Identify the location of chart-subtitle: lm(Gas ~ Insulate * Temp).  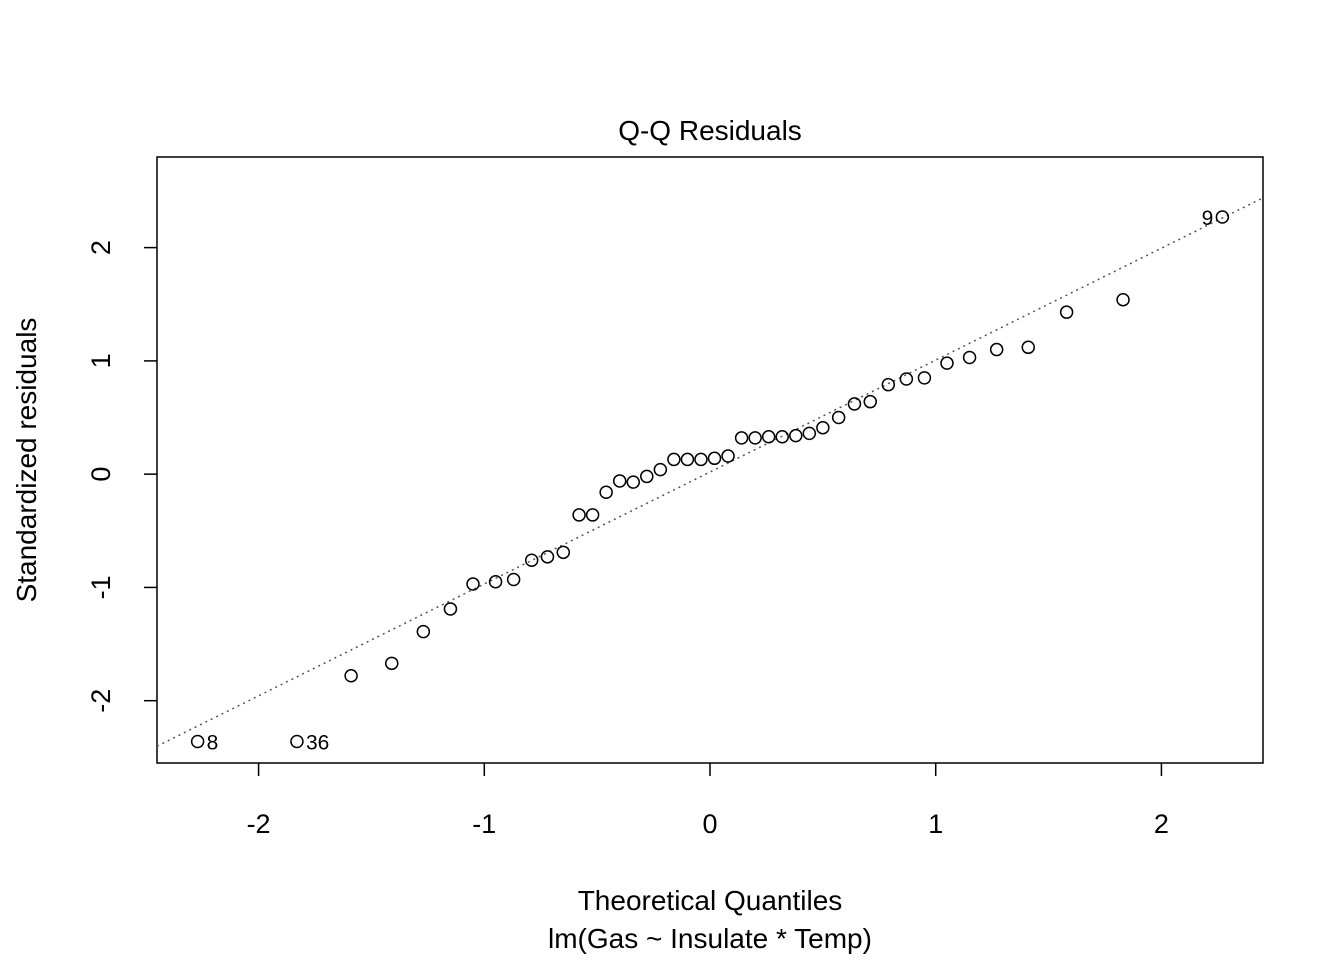
(710, 938).